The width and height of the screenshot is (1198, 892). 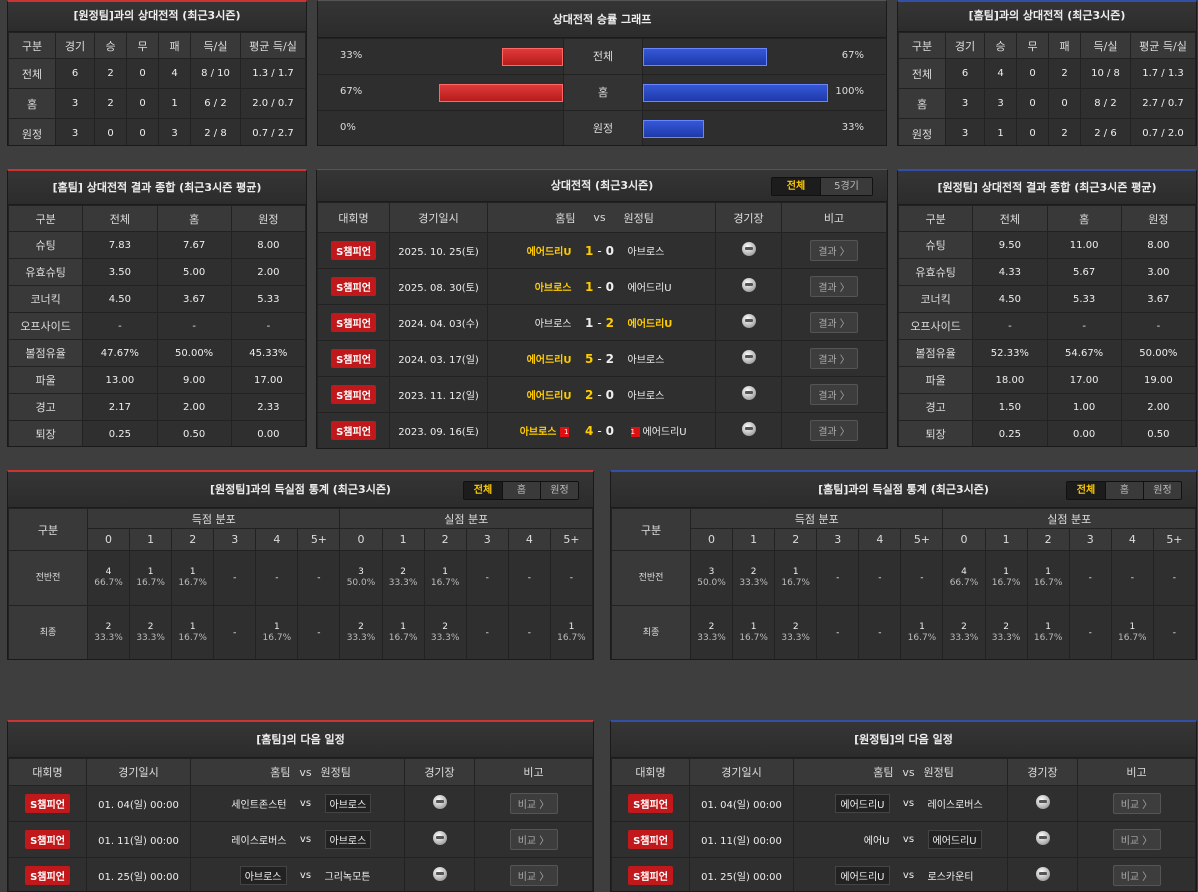 I want to click on row-label: 슈팅, so click(x=936, y=245).